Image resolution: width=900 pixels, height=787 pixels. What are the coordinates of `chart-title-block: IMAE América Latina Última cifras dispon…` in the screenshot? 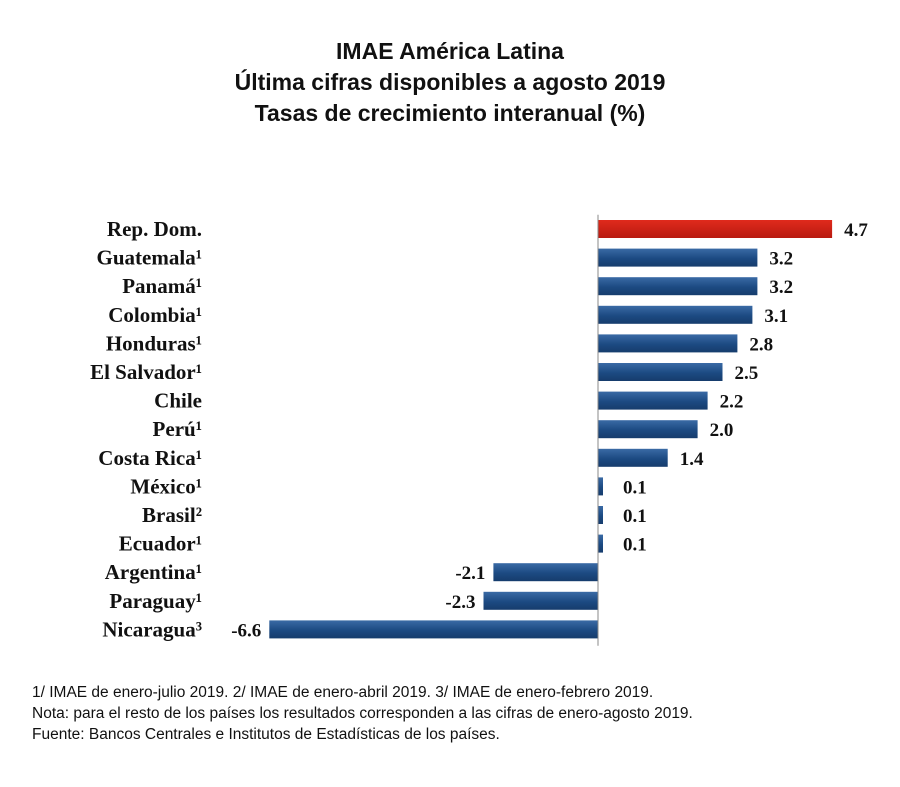 It's located at (450, 82).